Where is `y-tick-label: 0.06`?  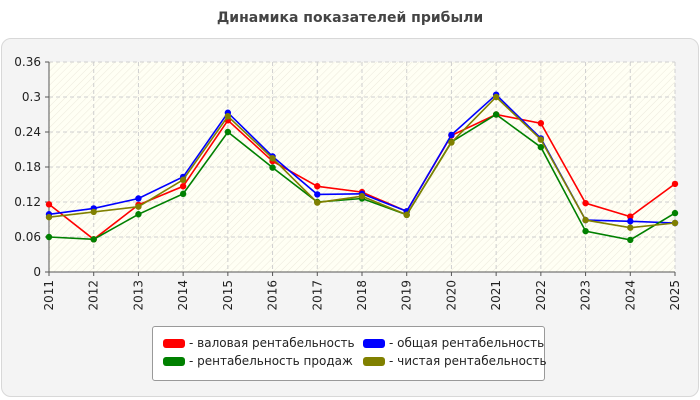
y-tick-label: 0.06 is located at coordinates (27, 237).